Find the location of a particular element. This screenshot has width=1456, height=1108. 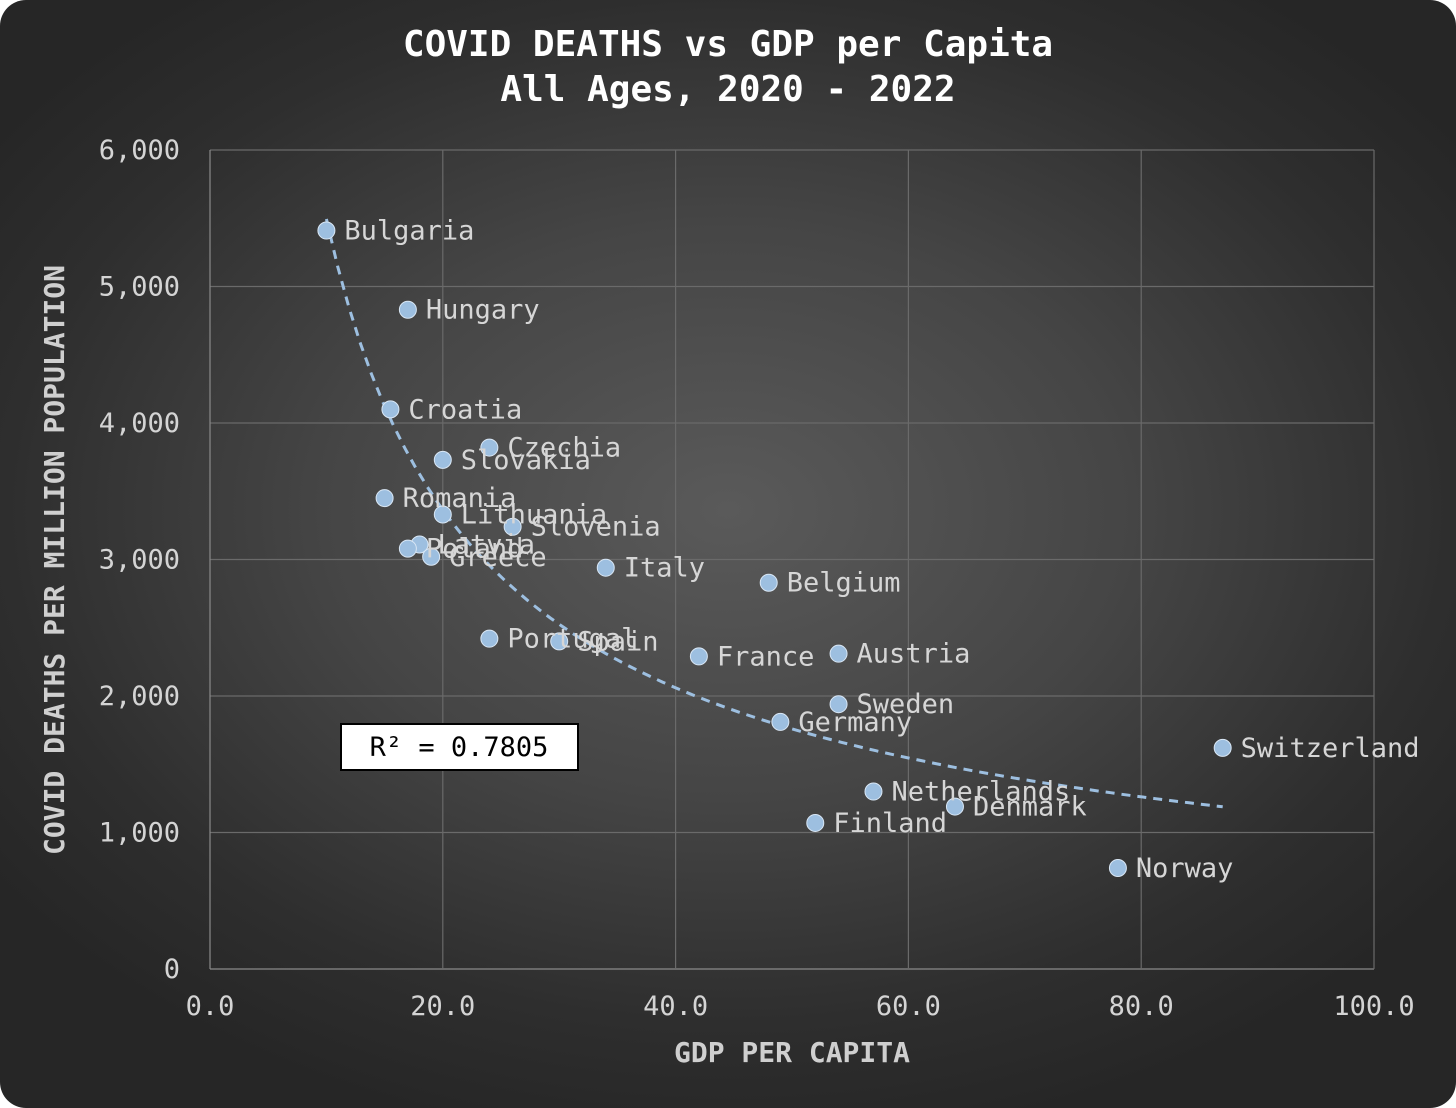

data-label: Belgium is located at coordinates (844, 583).